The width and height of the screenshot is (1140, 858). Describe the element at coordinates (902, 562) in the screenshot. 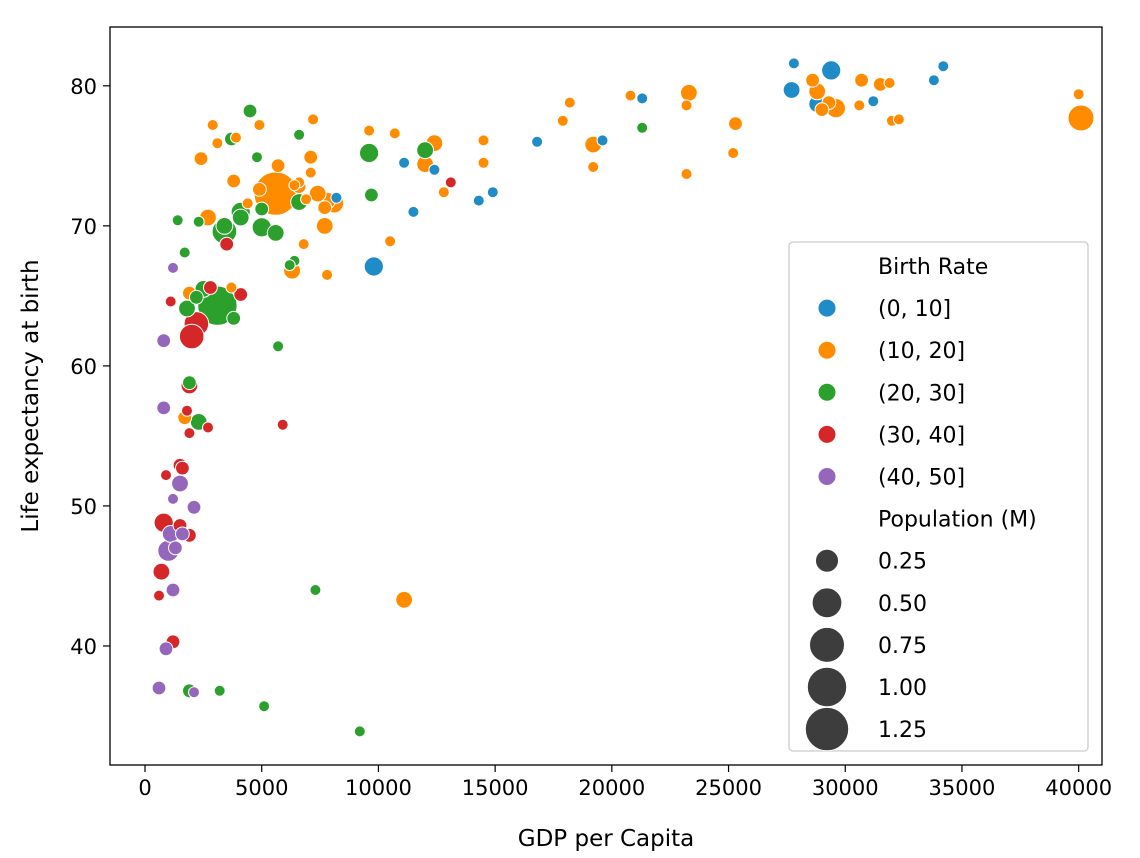

I see `legend-size-label: 0.25` at that location.